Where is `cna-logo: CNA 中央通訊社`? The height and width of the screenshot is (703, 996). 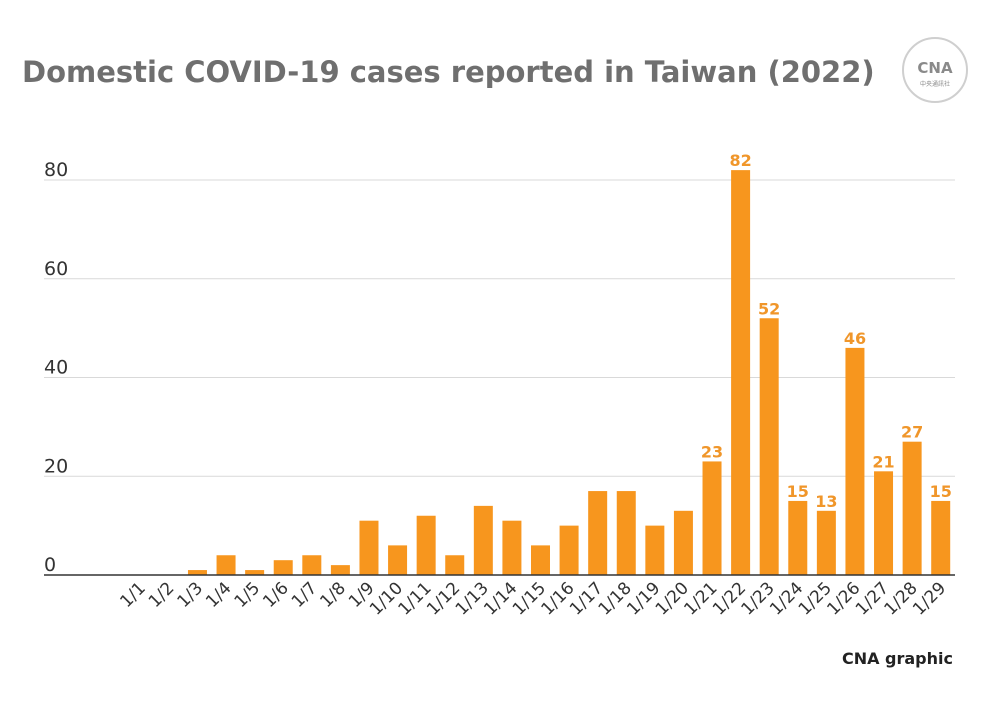 cna-logo: CNA 中央通訊社 is located at coordinates (935, 70).